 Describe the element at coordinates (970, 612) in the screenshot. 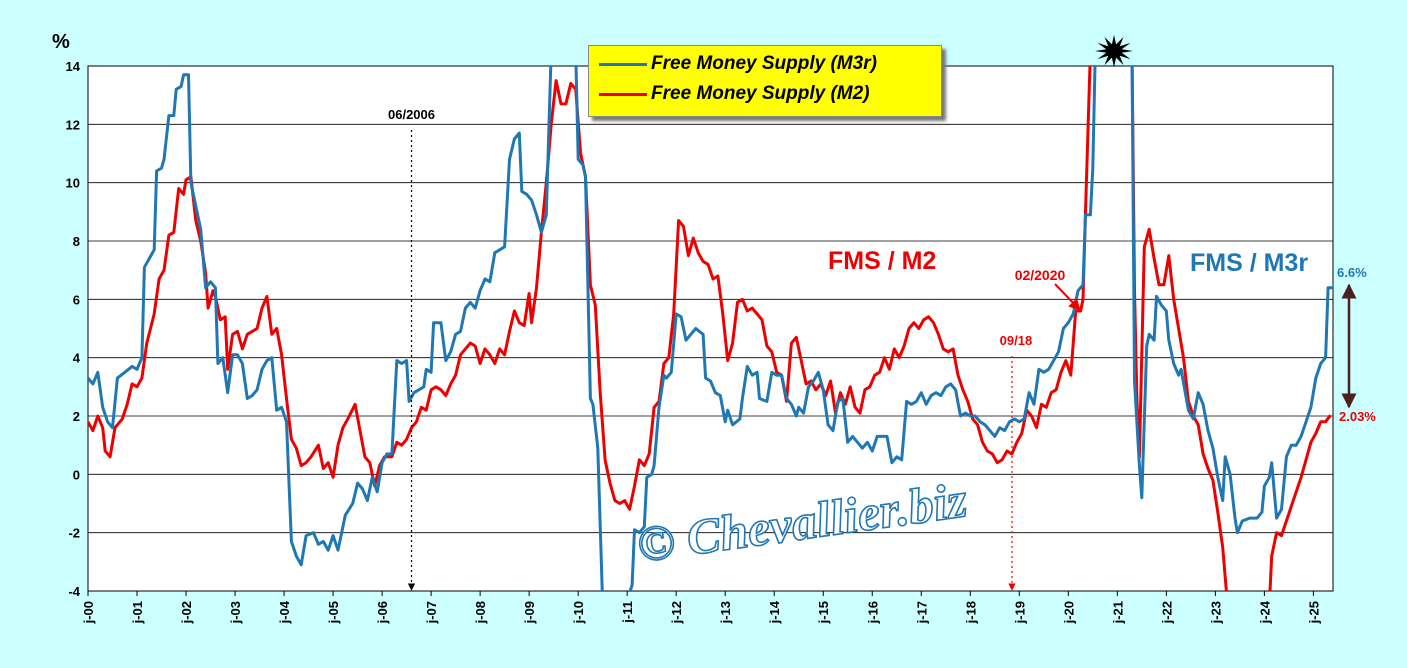

I see `x-tick-label: j-18` at that location.